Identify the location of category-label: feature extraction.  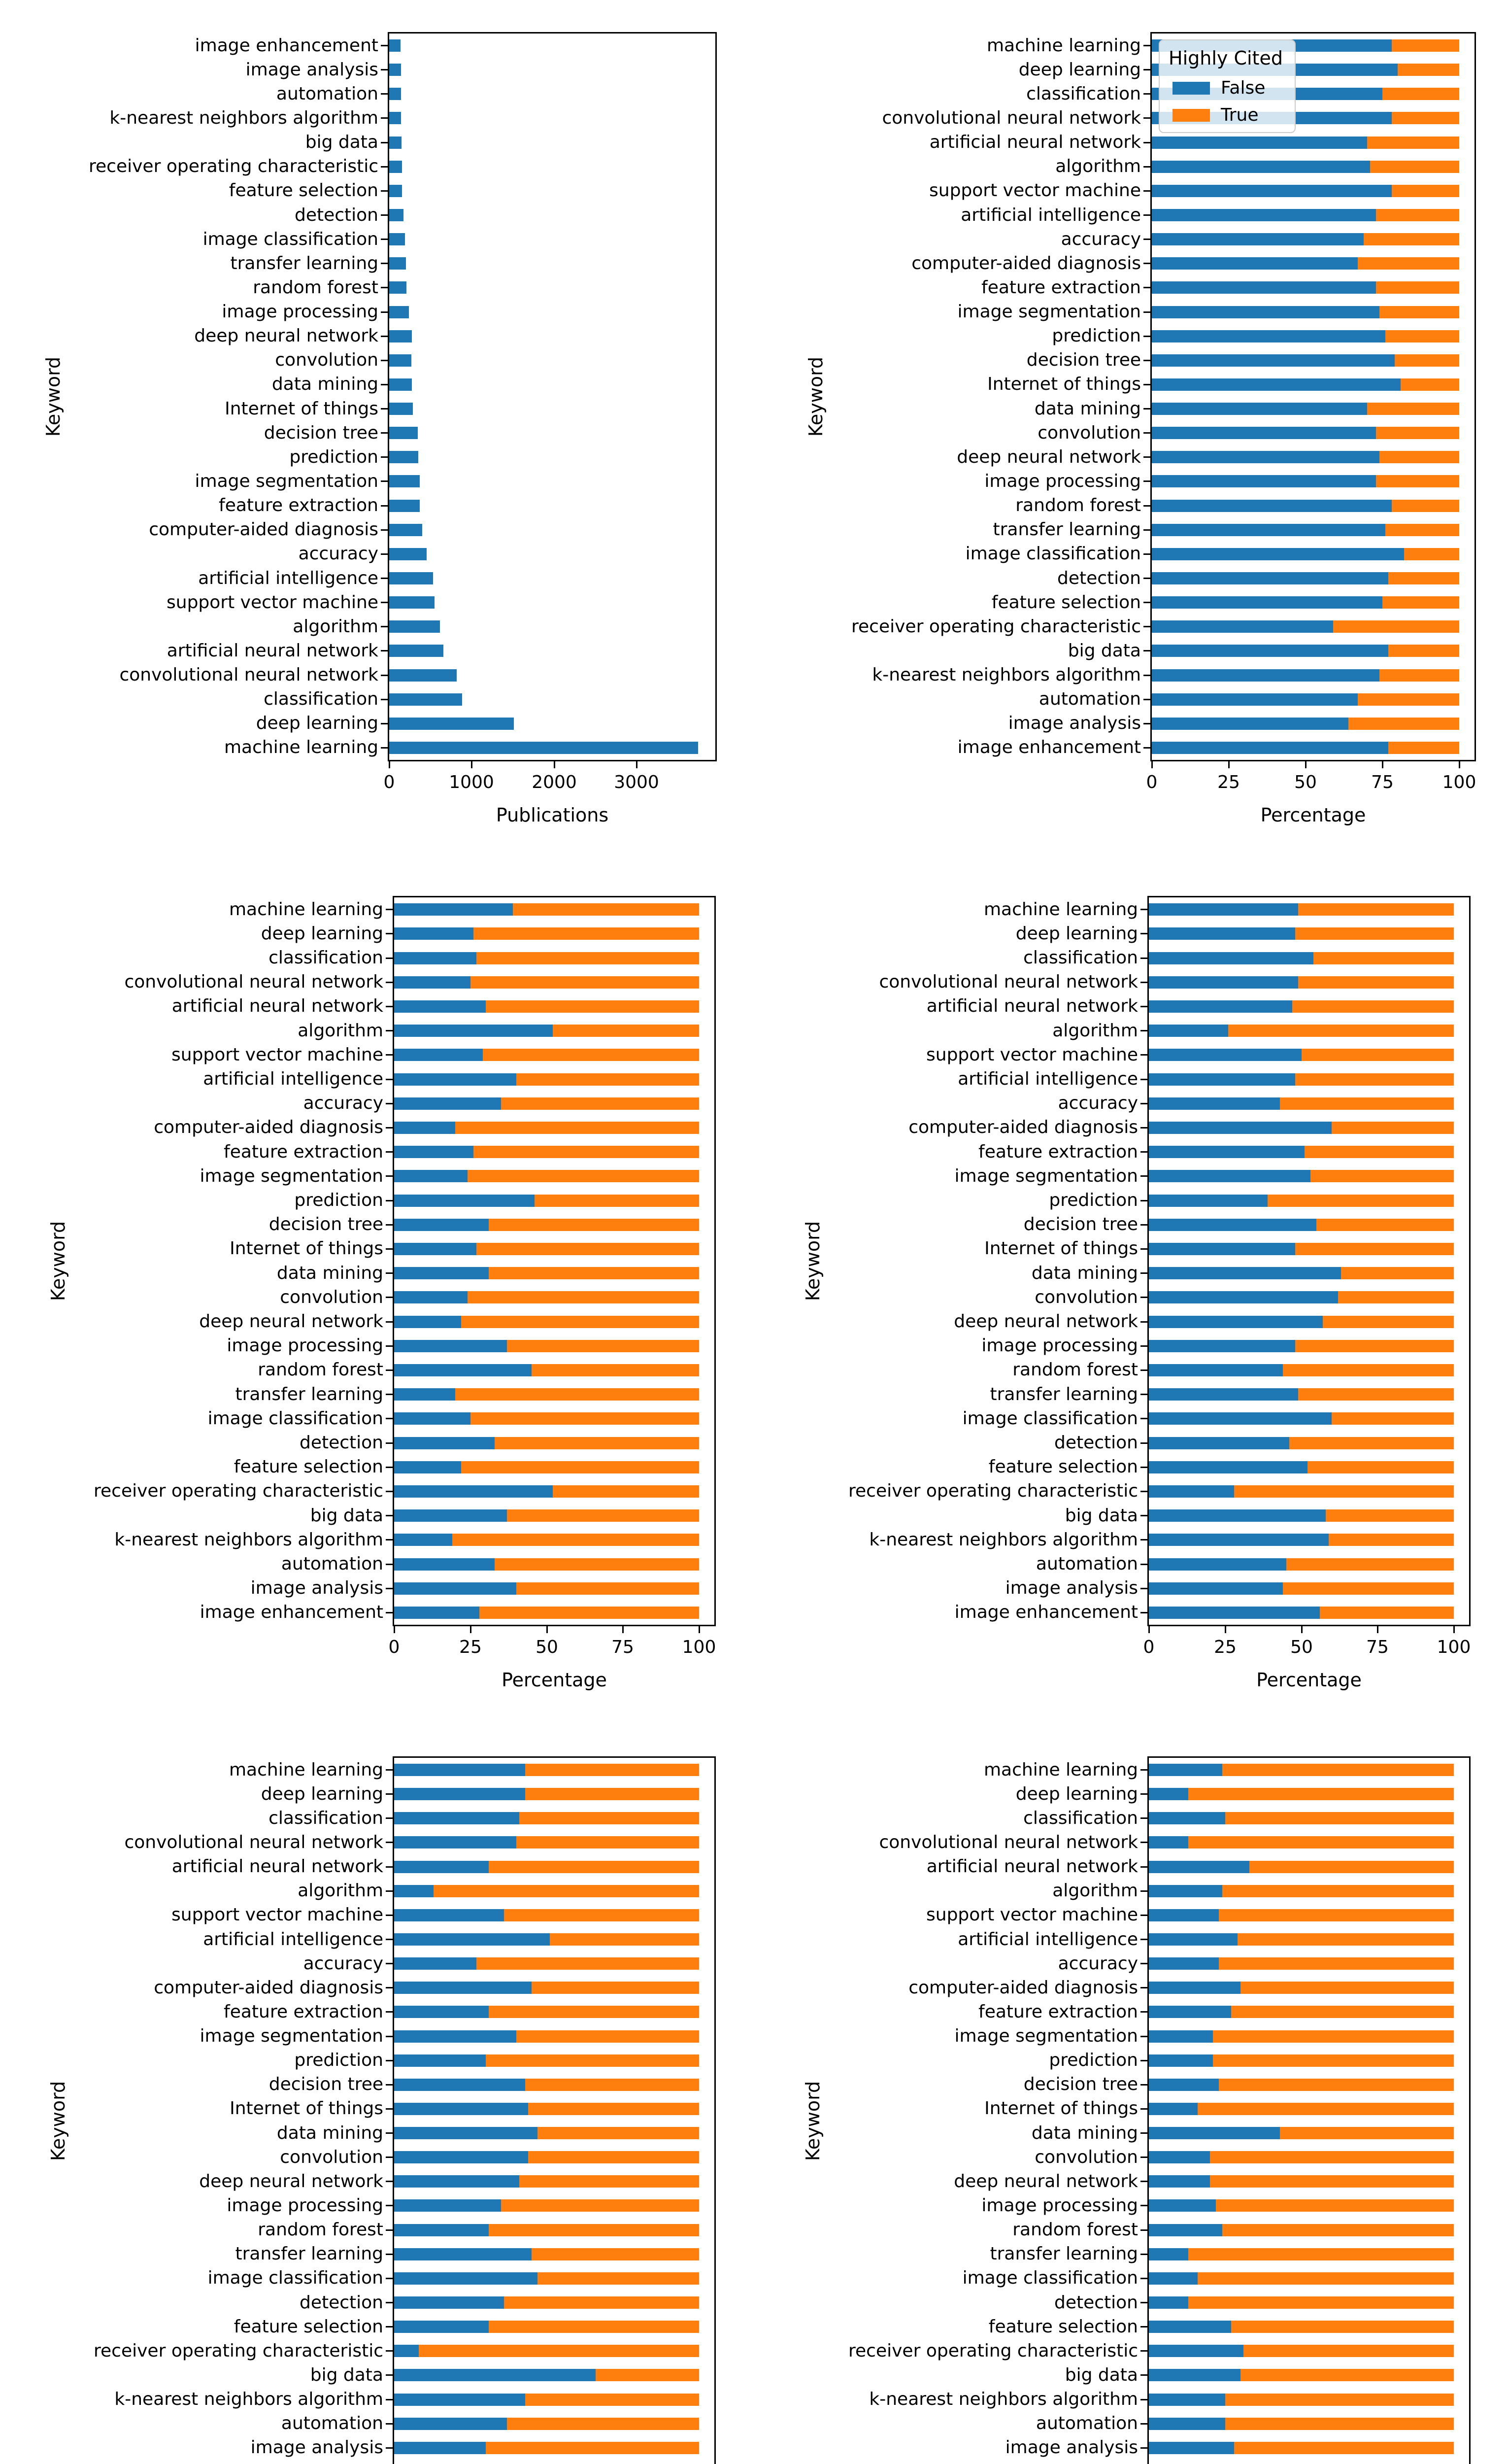
(303, 2012).